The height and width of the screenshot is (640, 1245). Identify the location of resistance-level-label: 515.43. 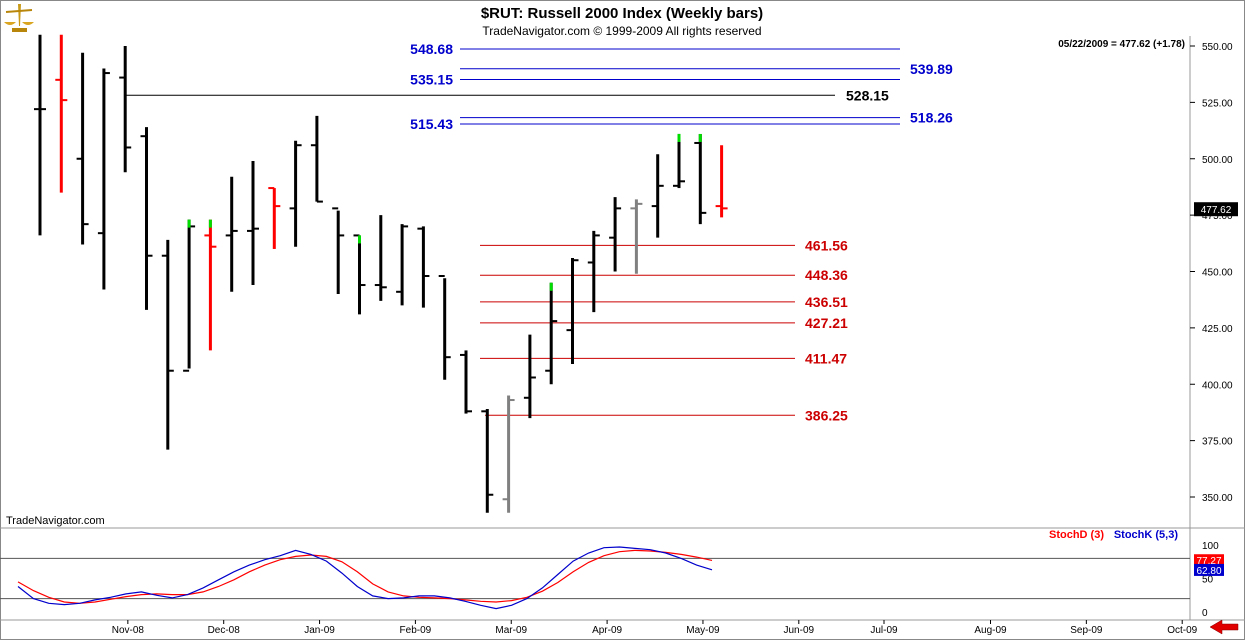
(431, 124).